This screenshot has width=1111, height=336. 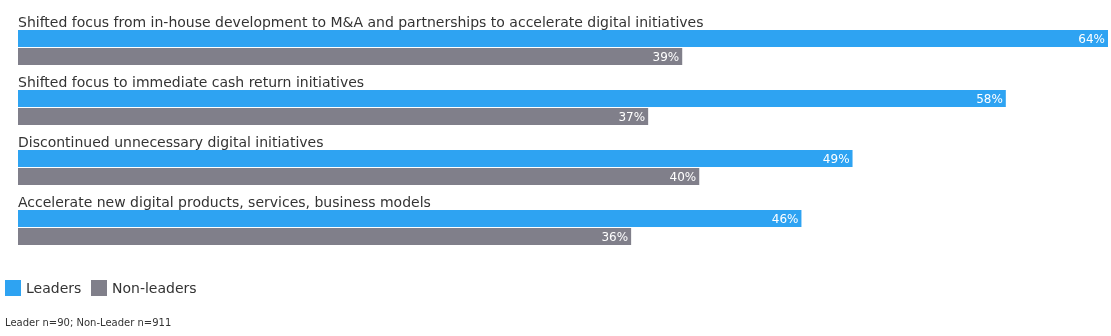 I want to click on y-tick-label: Shifted focus to immediate cash return initiatives, so click(x=191, y=82).